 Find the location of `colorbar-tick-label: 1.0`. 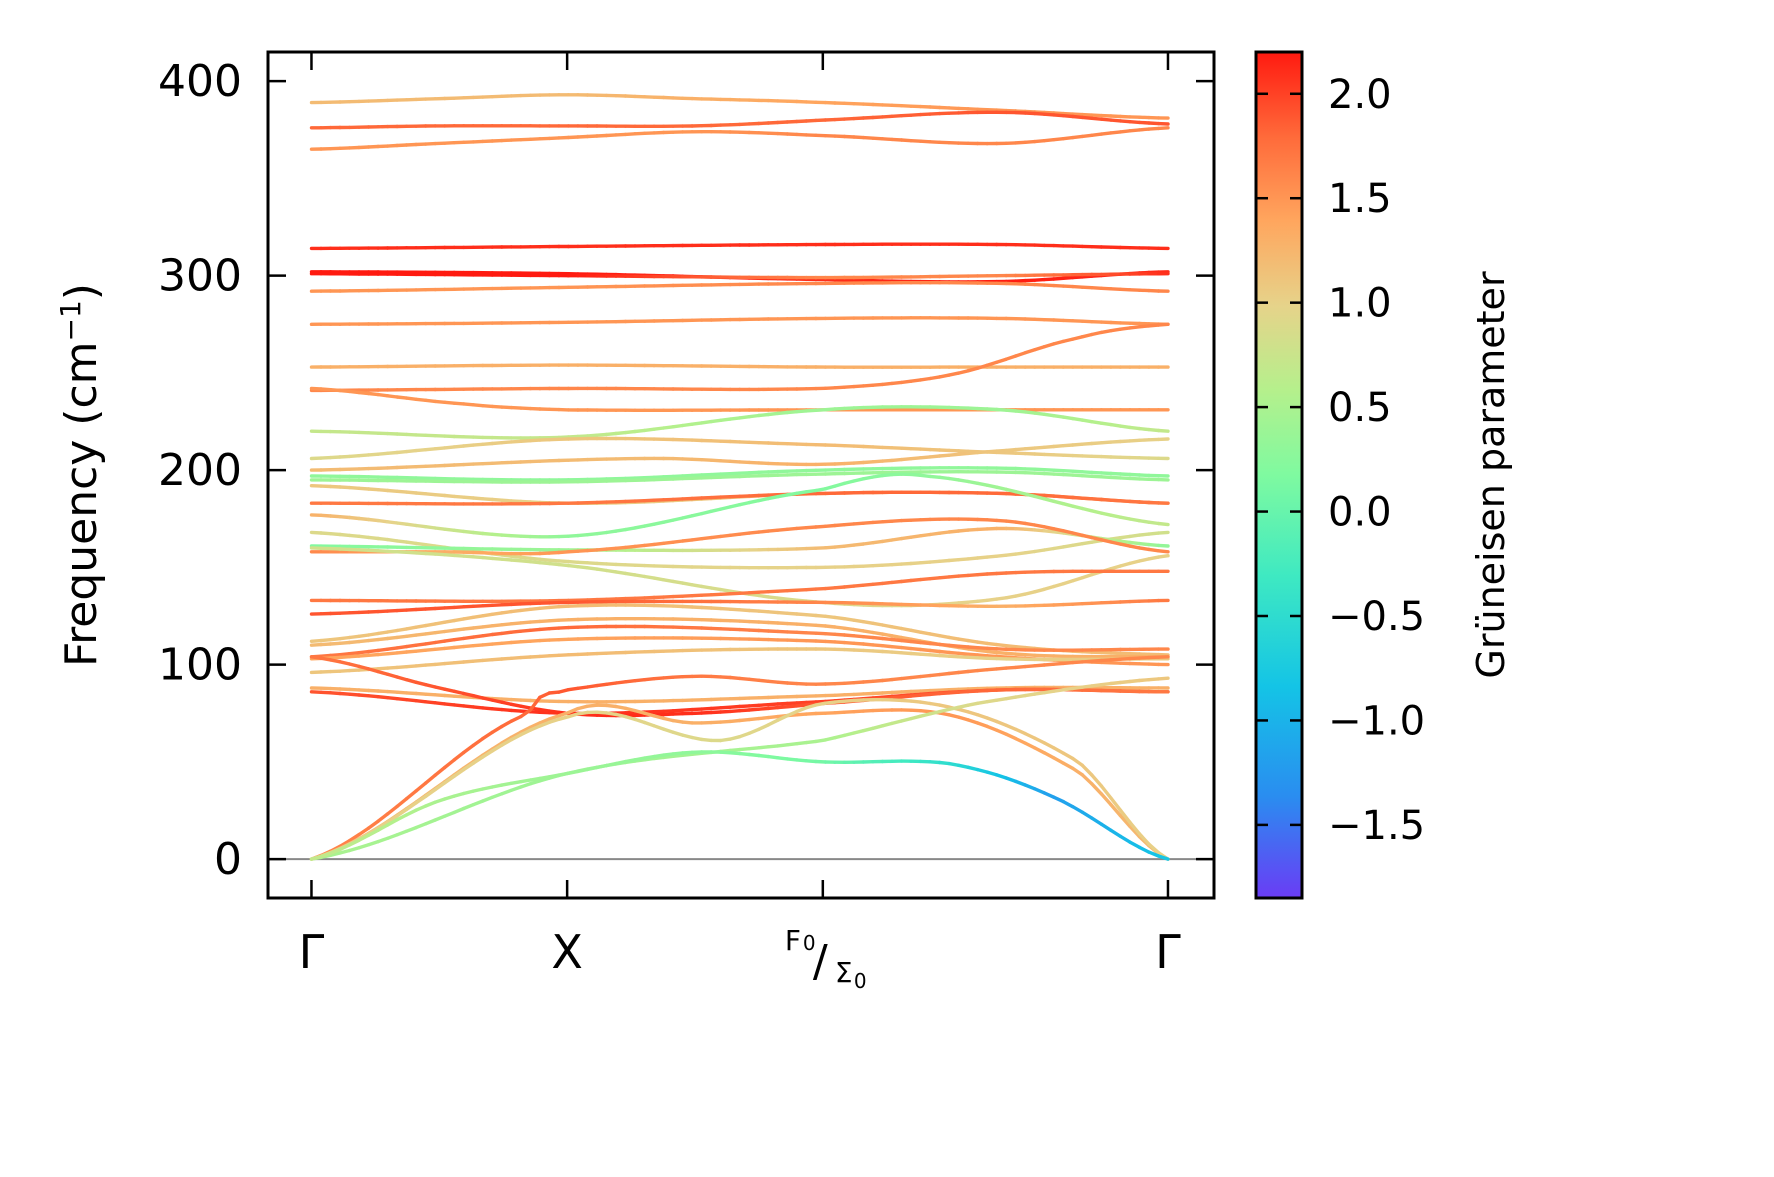

colorbar-tick-label: 1.0 is located at coordinates (1360, 304).